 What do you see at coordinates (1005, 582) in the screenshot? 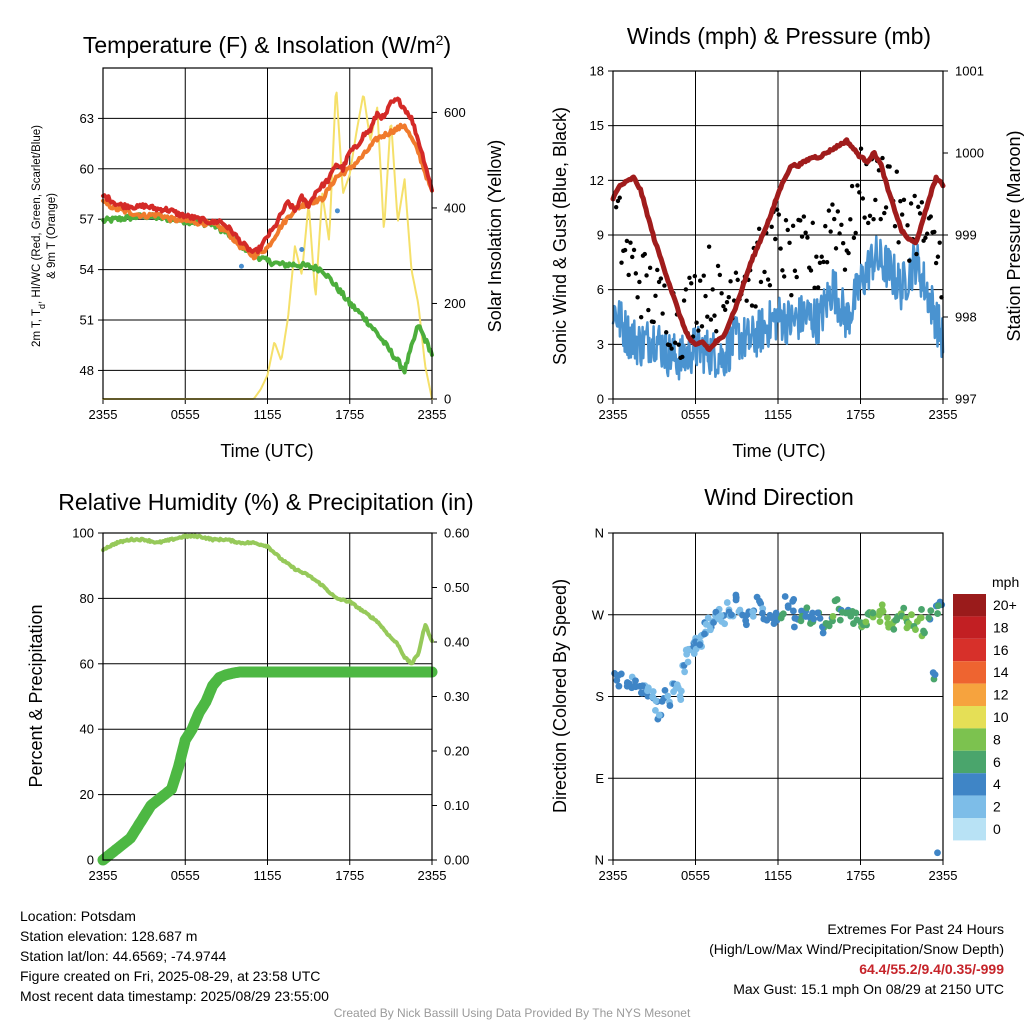
I see `speed-legend-title: mph` at bounding box center [1005, 582].